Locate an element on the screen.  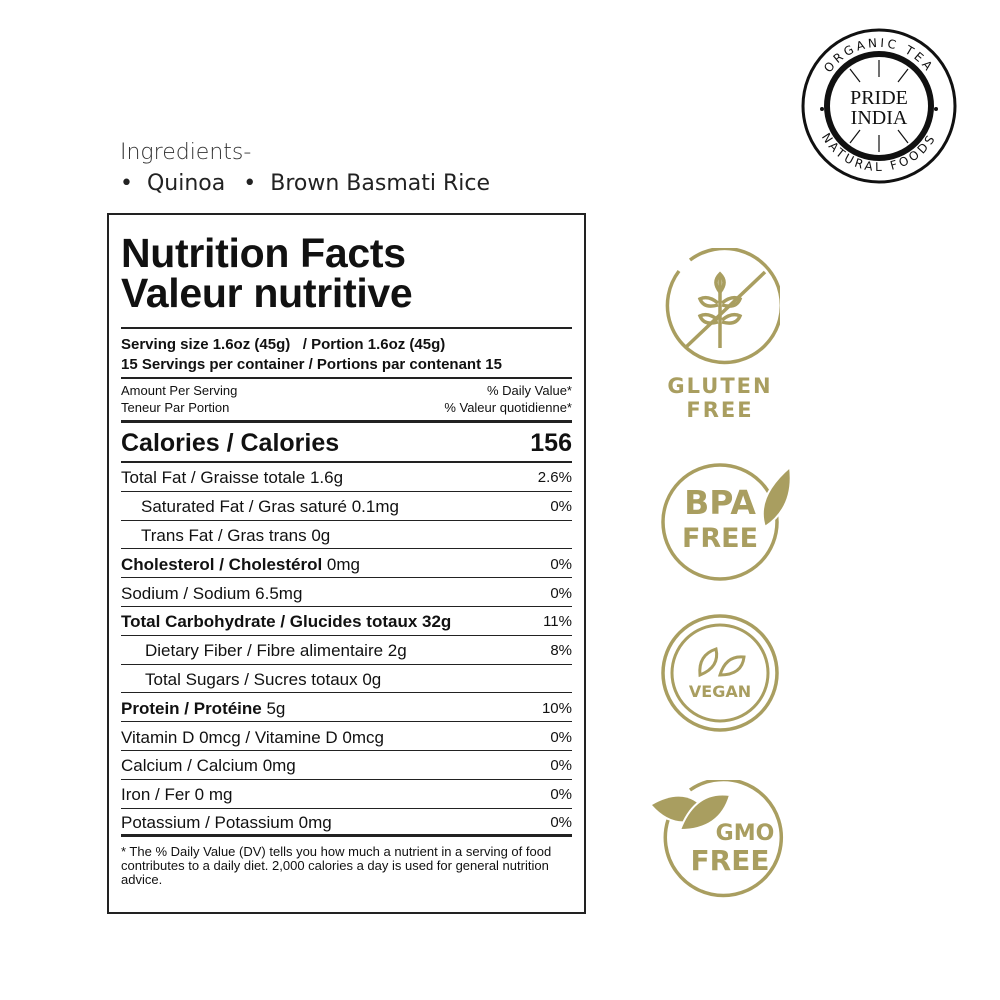
nutrient-label: Sodium / Sodium 6.5mg is located at coordinates (212, 593).